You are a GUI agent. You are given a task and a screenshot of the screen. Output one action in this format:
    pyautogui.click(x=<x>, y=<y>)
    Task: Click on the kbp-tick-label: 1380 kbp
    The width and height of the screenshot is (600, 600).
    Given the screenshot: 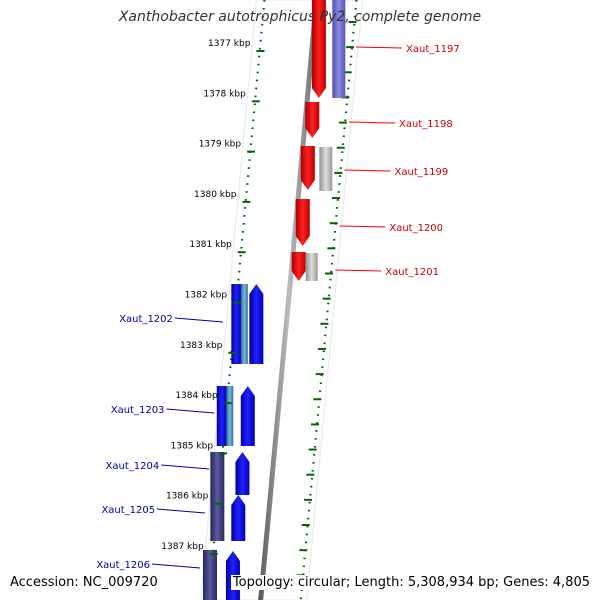 What is the action you would take?
    pyautogui.click(x=215, y=195)
    